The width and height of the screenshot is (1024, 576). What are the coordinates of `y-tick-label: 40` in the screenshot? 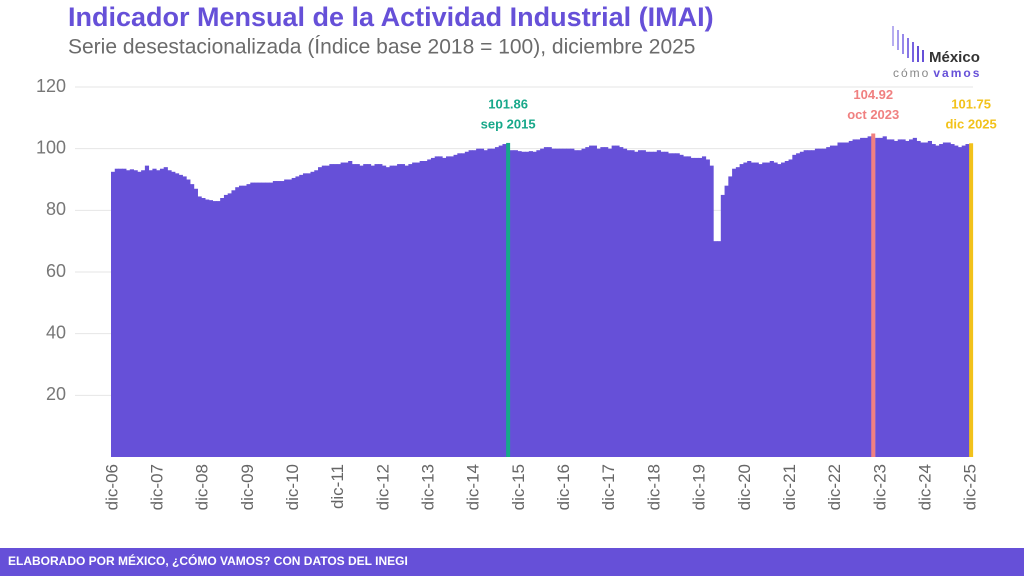 It's located at (56, 332).